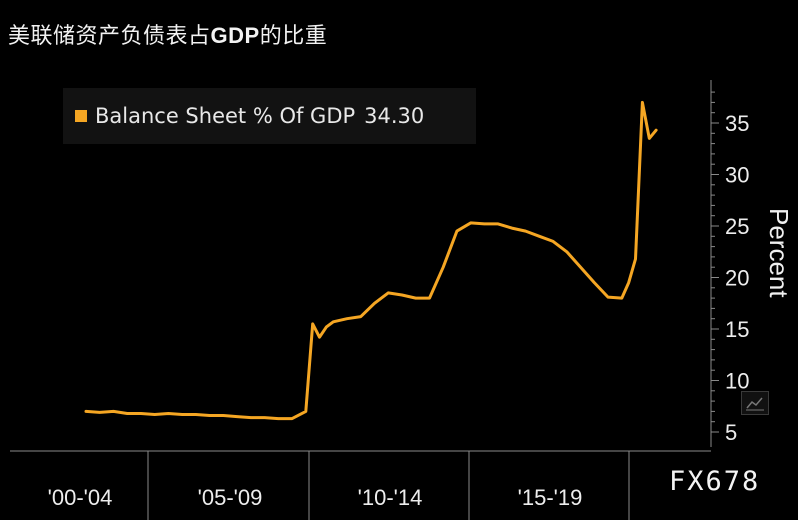 The image size is (798, 520). I want to click on y-tick-label: 30, so click(737, 175).